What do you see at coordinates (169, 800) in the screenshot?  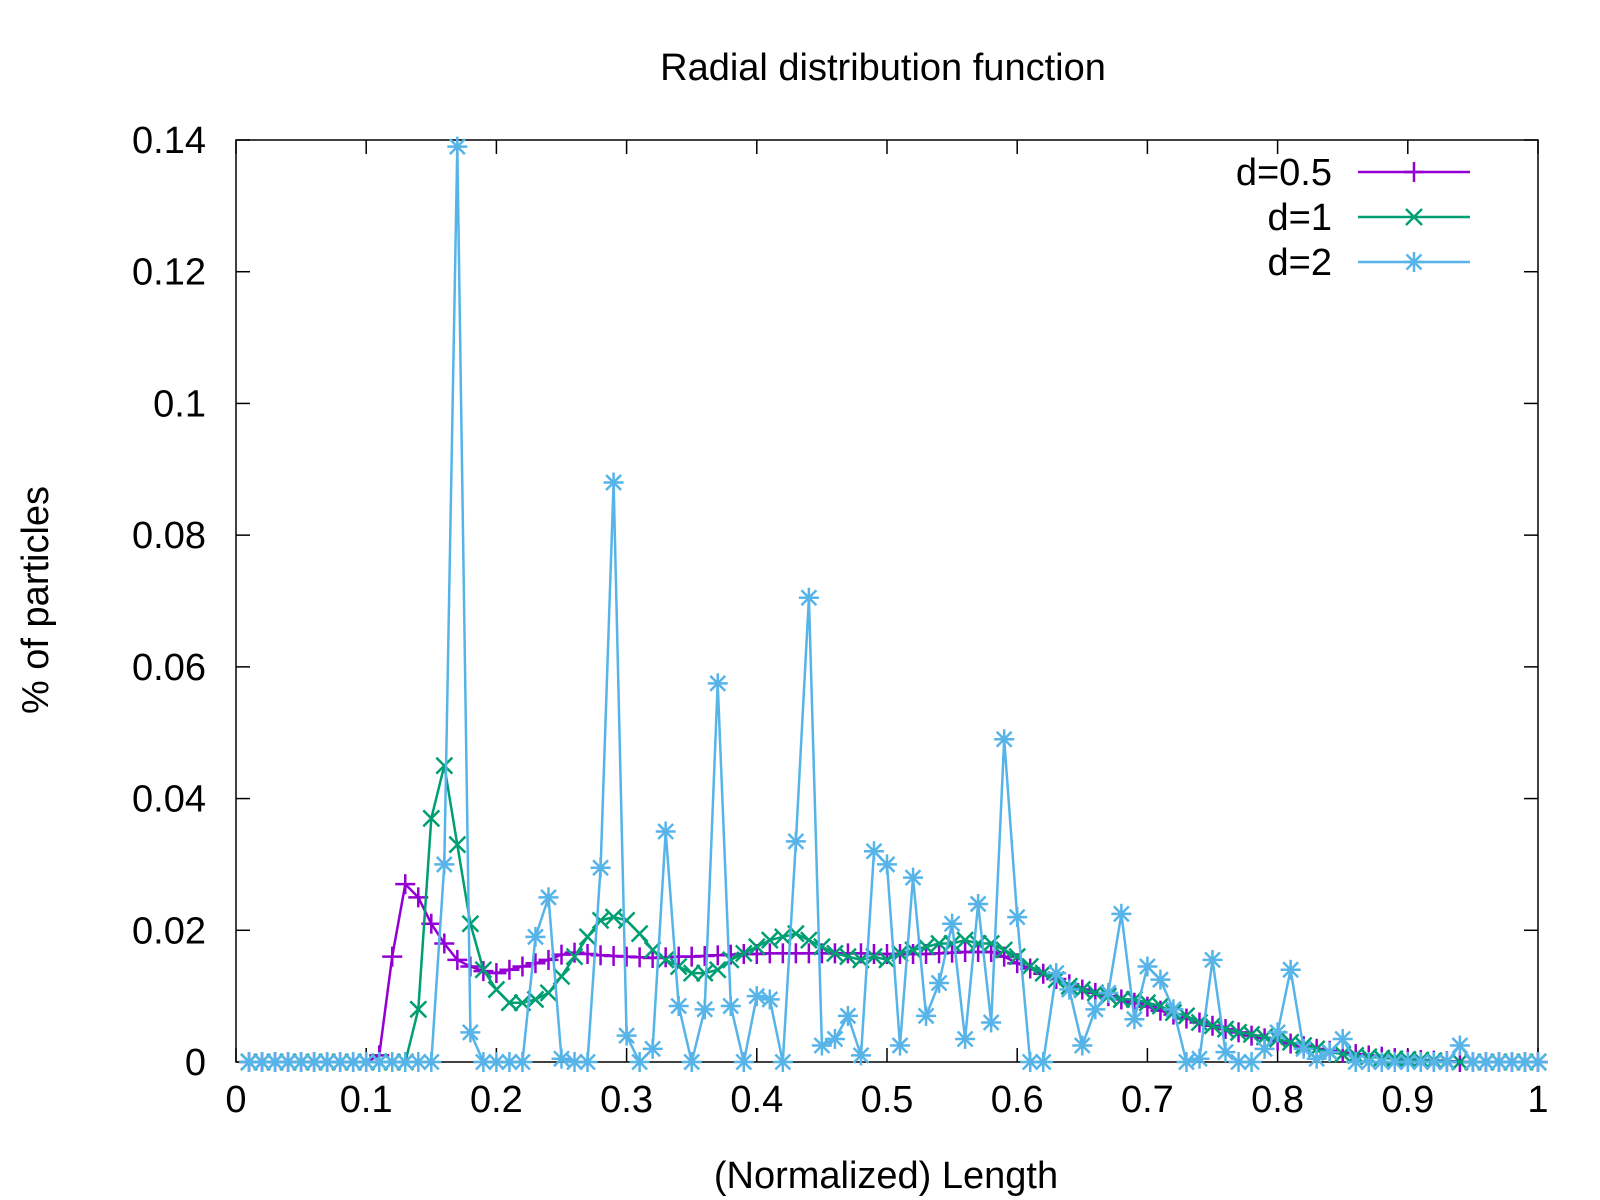 I see `y-tick-label: 0.04` at bounding box center [169, 800].